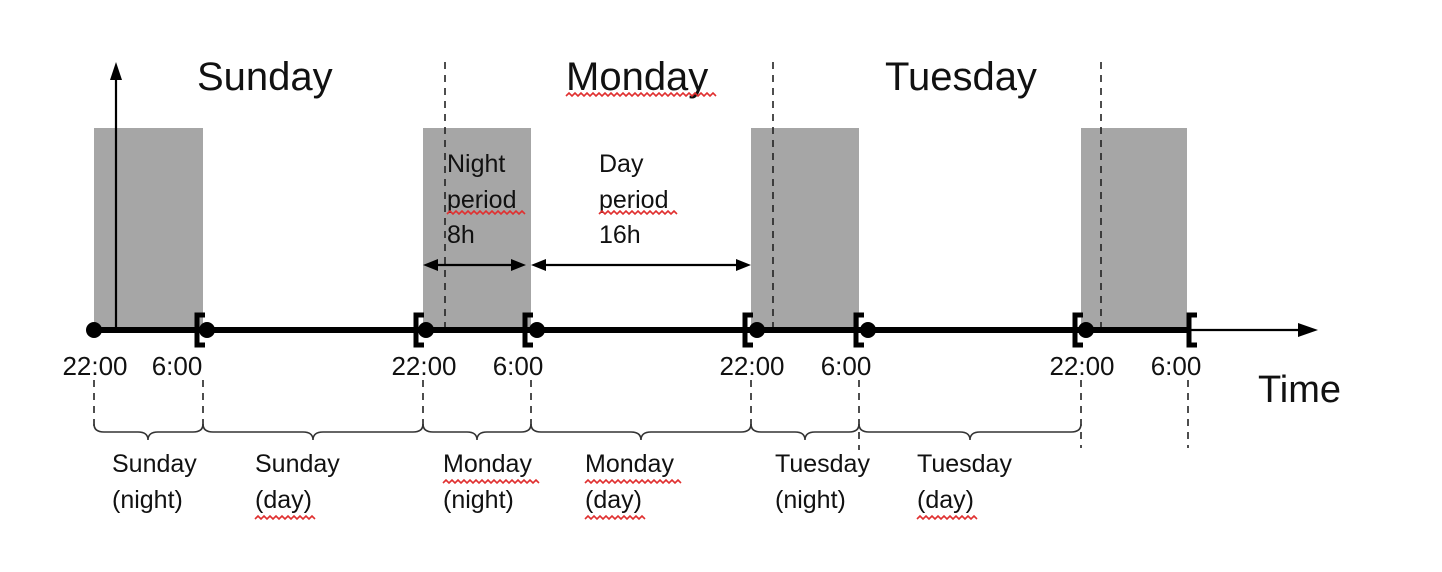 This screenshot has height=572, width=1442. Describe the element at coordinates (1308, 330) in the screenshot. I see `time-axis-arrowhead` at that location.